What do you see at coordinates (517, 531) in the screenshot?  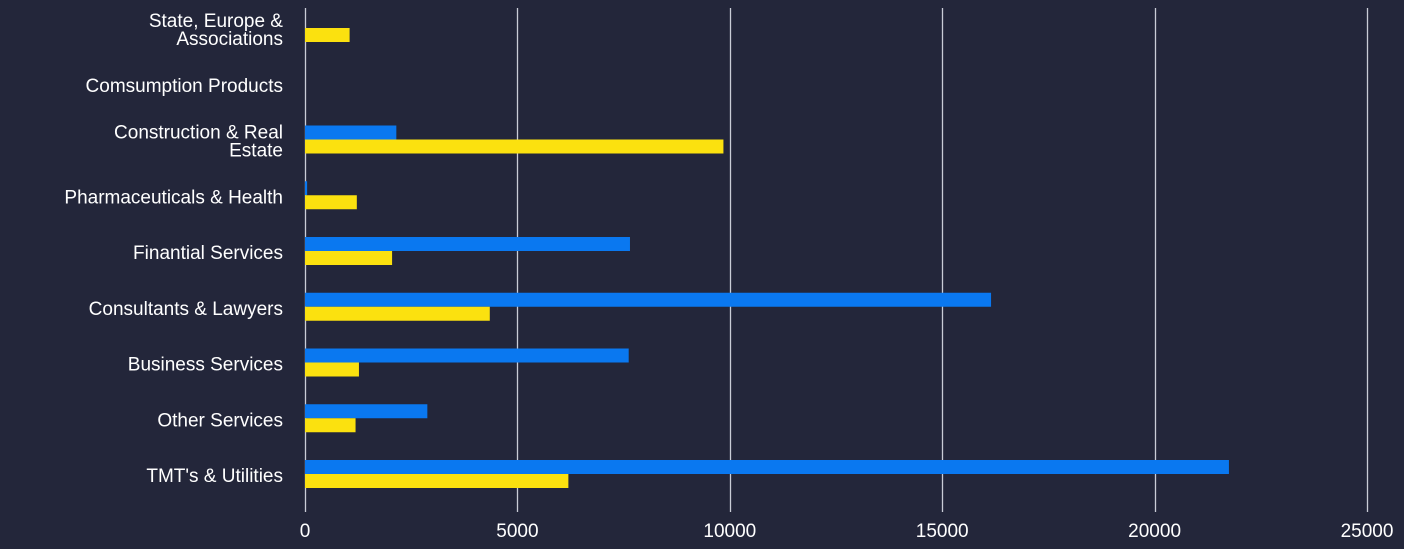 I see `x-tick-label: 5000` at bounding box center [517, 531].